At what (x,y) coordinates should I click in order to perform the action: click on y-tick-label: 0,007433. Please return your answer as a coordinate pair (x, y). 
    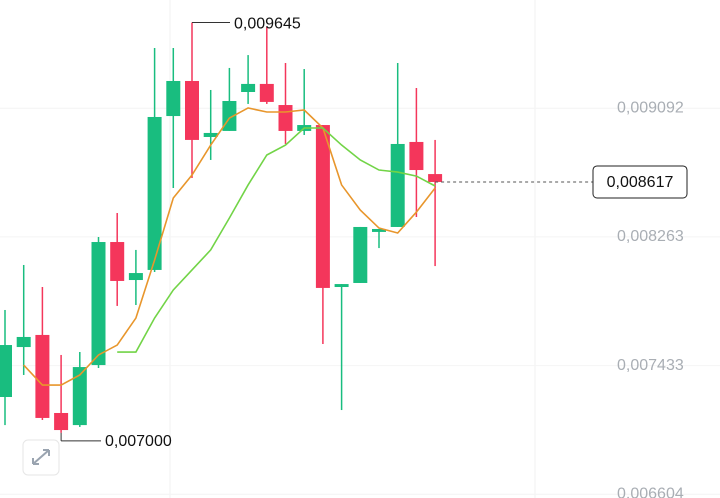
    Looking at the image, I should click on (650, 365).